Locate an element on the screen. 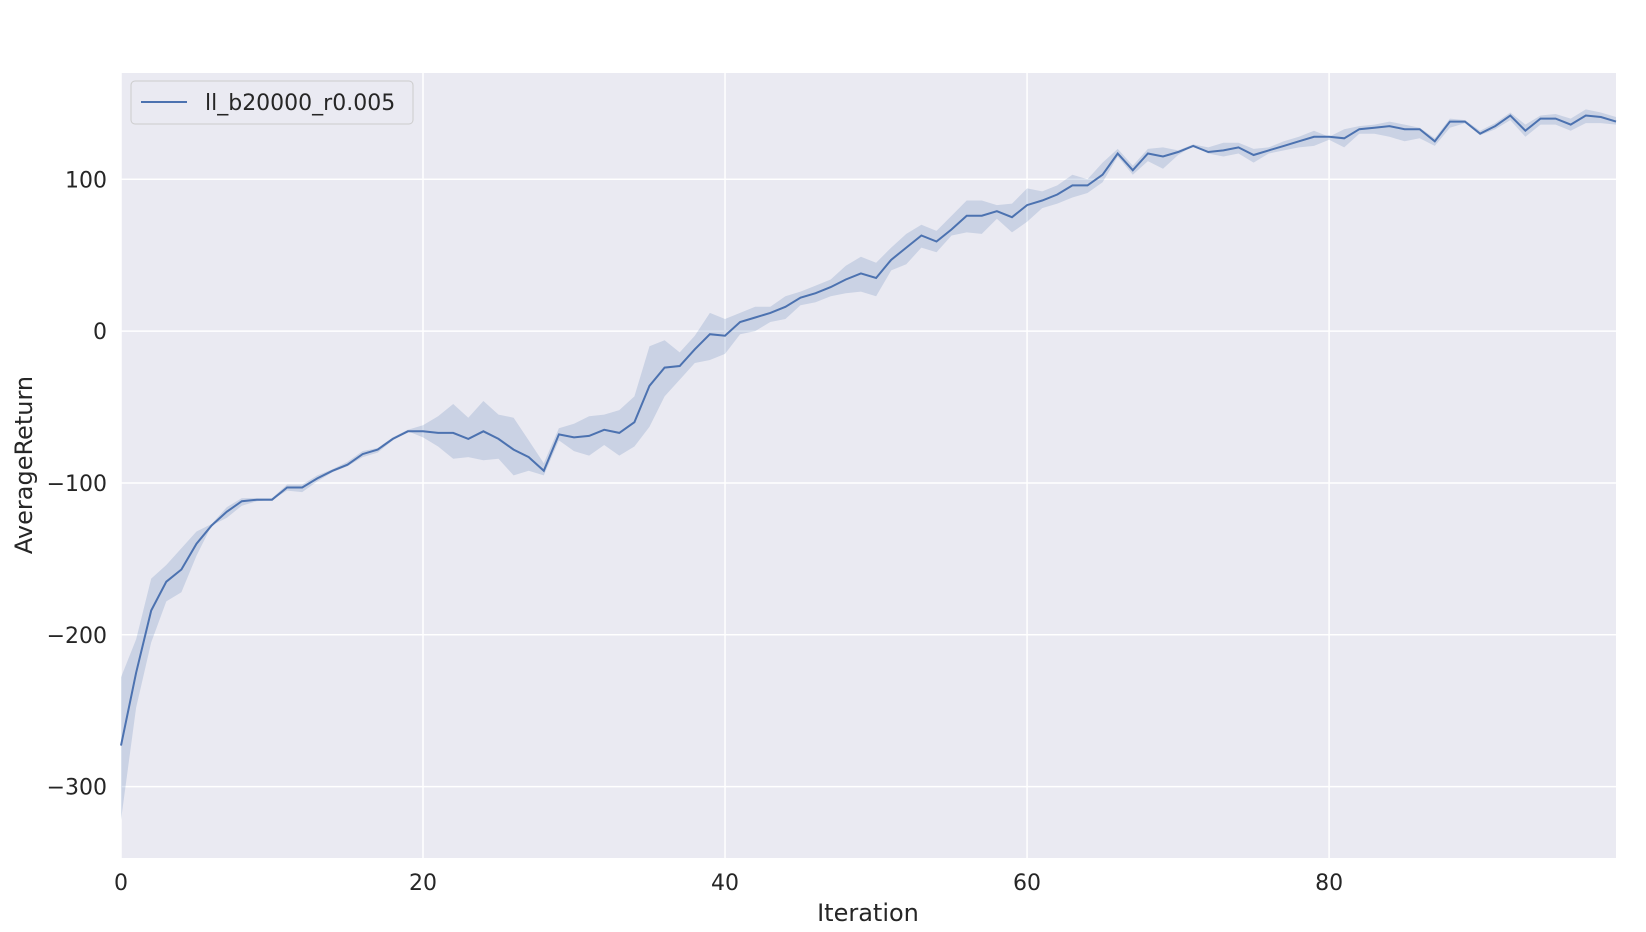 This screenshot has height=932, width=1646. legend-label: ll_b20000_r0.005 is located at coordinates (300, 103).